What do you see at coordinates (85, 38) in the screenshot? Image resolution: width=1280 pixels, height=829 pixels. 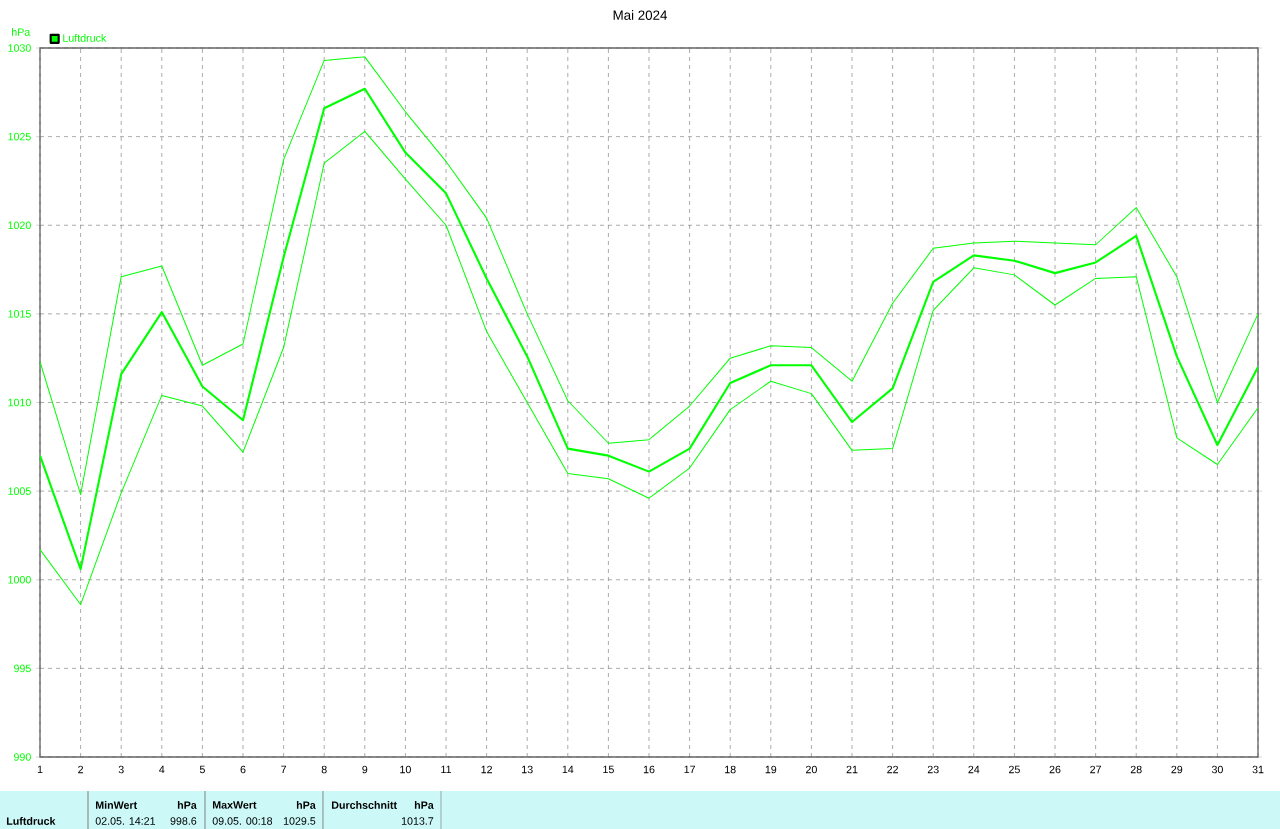 I see `legend-label: Luftdruck` at bounding box center [85, 38].